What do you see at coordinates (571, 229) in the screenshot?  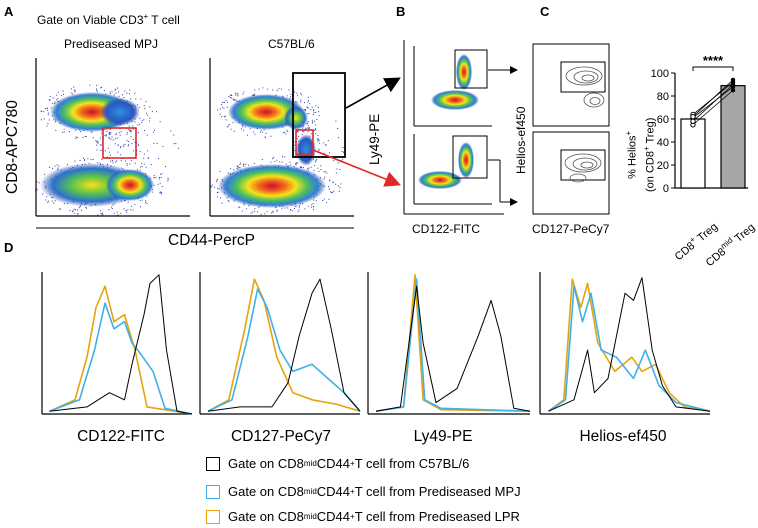 I see `panel-c-x-axis-label: CD127-PeCy7` at bounding box center [571, 229].